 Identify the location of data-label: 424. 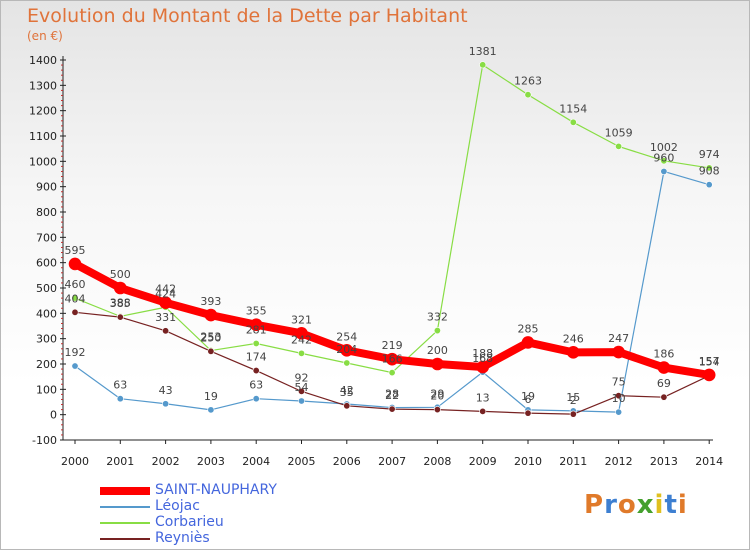
(165, 293).